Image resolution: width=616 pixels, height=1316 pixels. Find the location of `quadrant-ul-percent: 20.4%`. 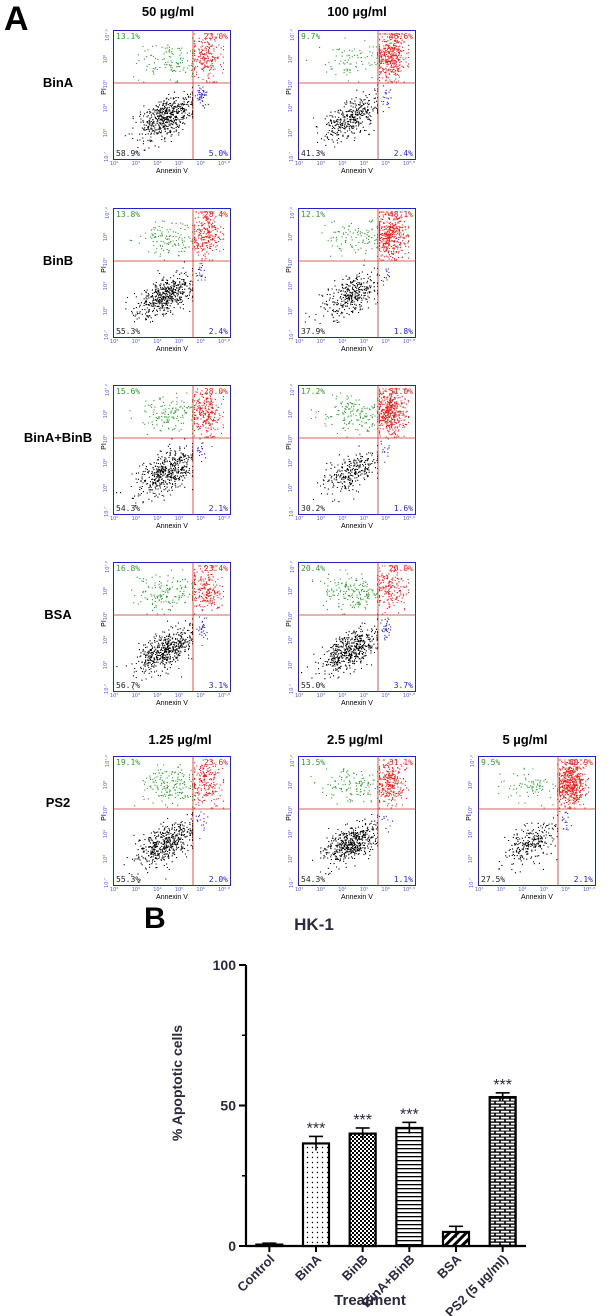

quadrant-ul-percent: 20.4% is located at coordinates (313, 568).